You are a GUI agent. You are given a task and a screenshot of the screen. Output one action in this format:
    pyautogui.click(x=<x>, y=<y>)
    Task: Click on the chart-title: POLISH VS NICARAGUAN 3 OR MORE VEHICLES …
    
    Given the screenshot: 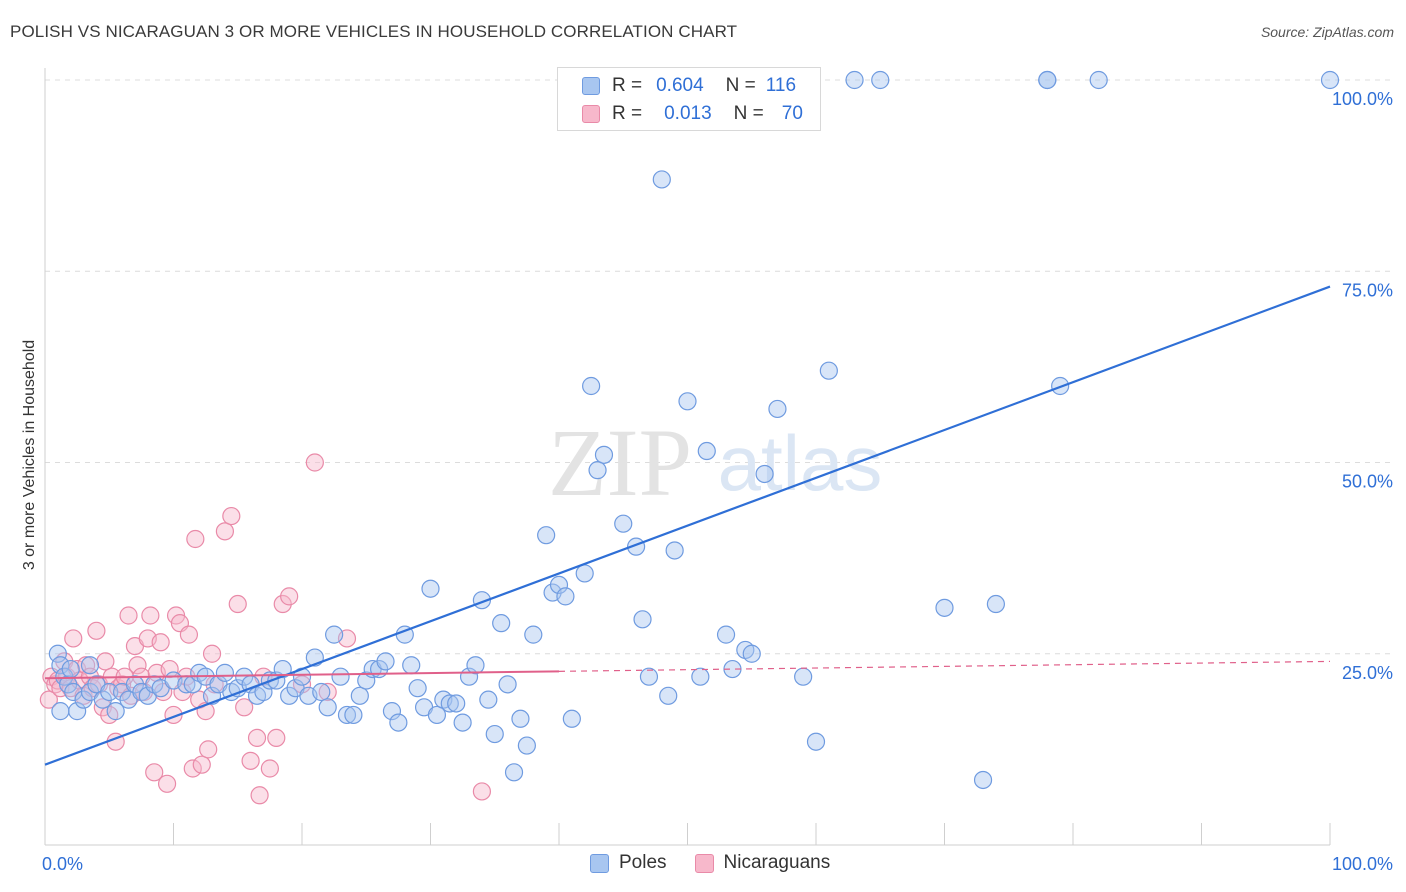 What is the action you would take?
    pyautogui.click(x=374, y=31)
    